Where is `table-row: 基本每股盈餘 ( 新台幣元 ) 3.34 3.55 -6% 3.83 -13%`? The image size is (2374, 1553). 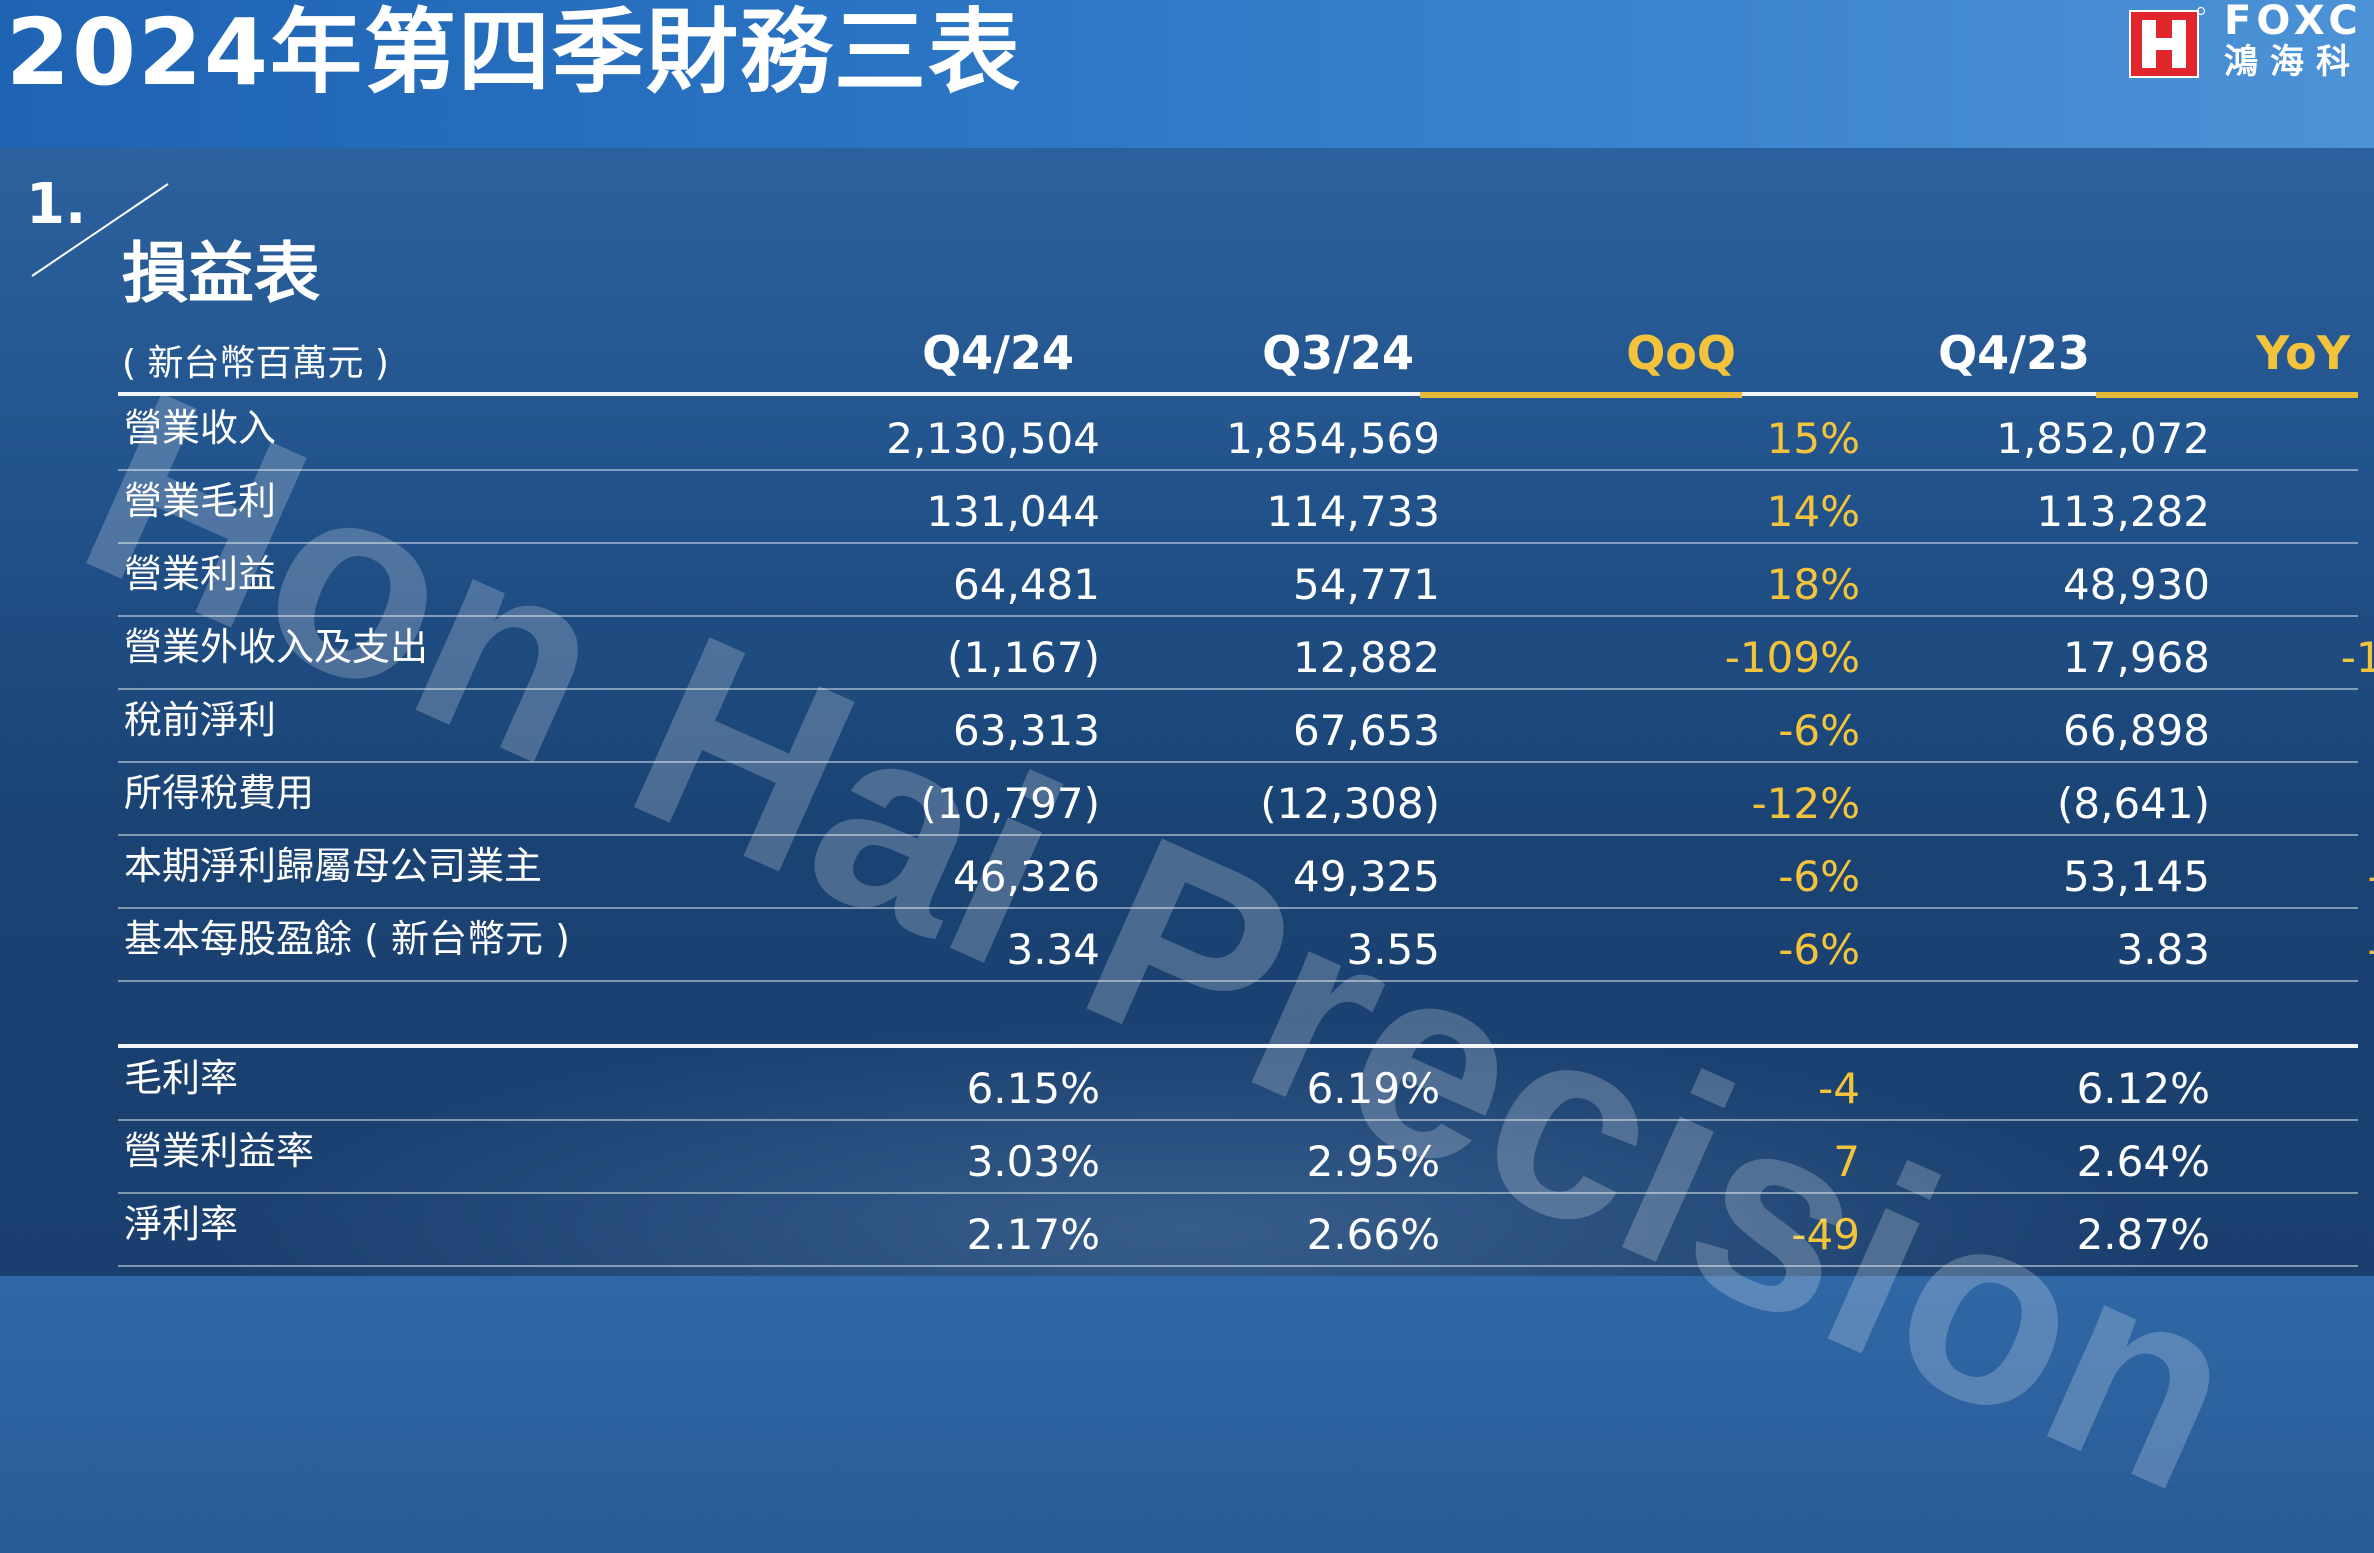
table-row: 基本每股盈餘 ( 新台幣元 ) 3.34 3.55 -6% 3.83 -13% is located at coordinates (1246, 945).